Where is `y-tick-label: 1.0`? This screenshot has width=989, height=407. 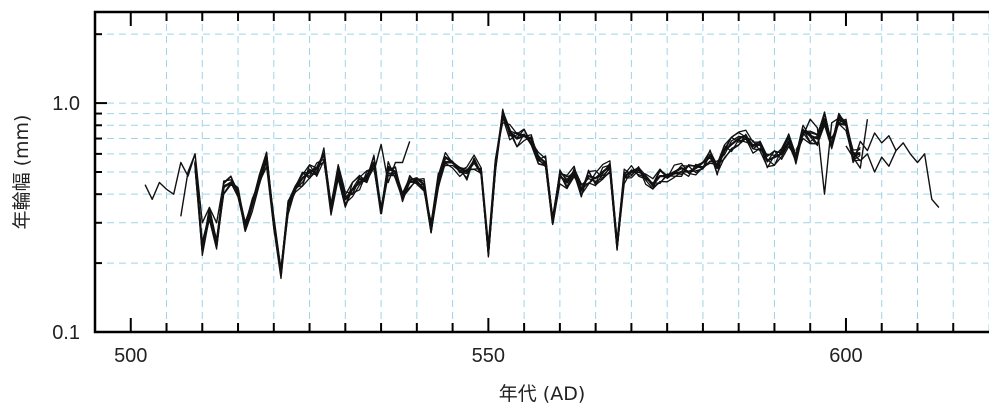 y-tick-label: 1.0 is located at coordinates (66, 104).